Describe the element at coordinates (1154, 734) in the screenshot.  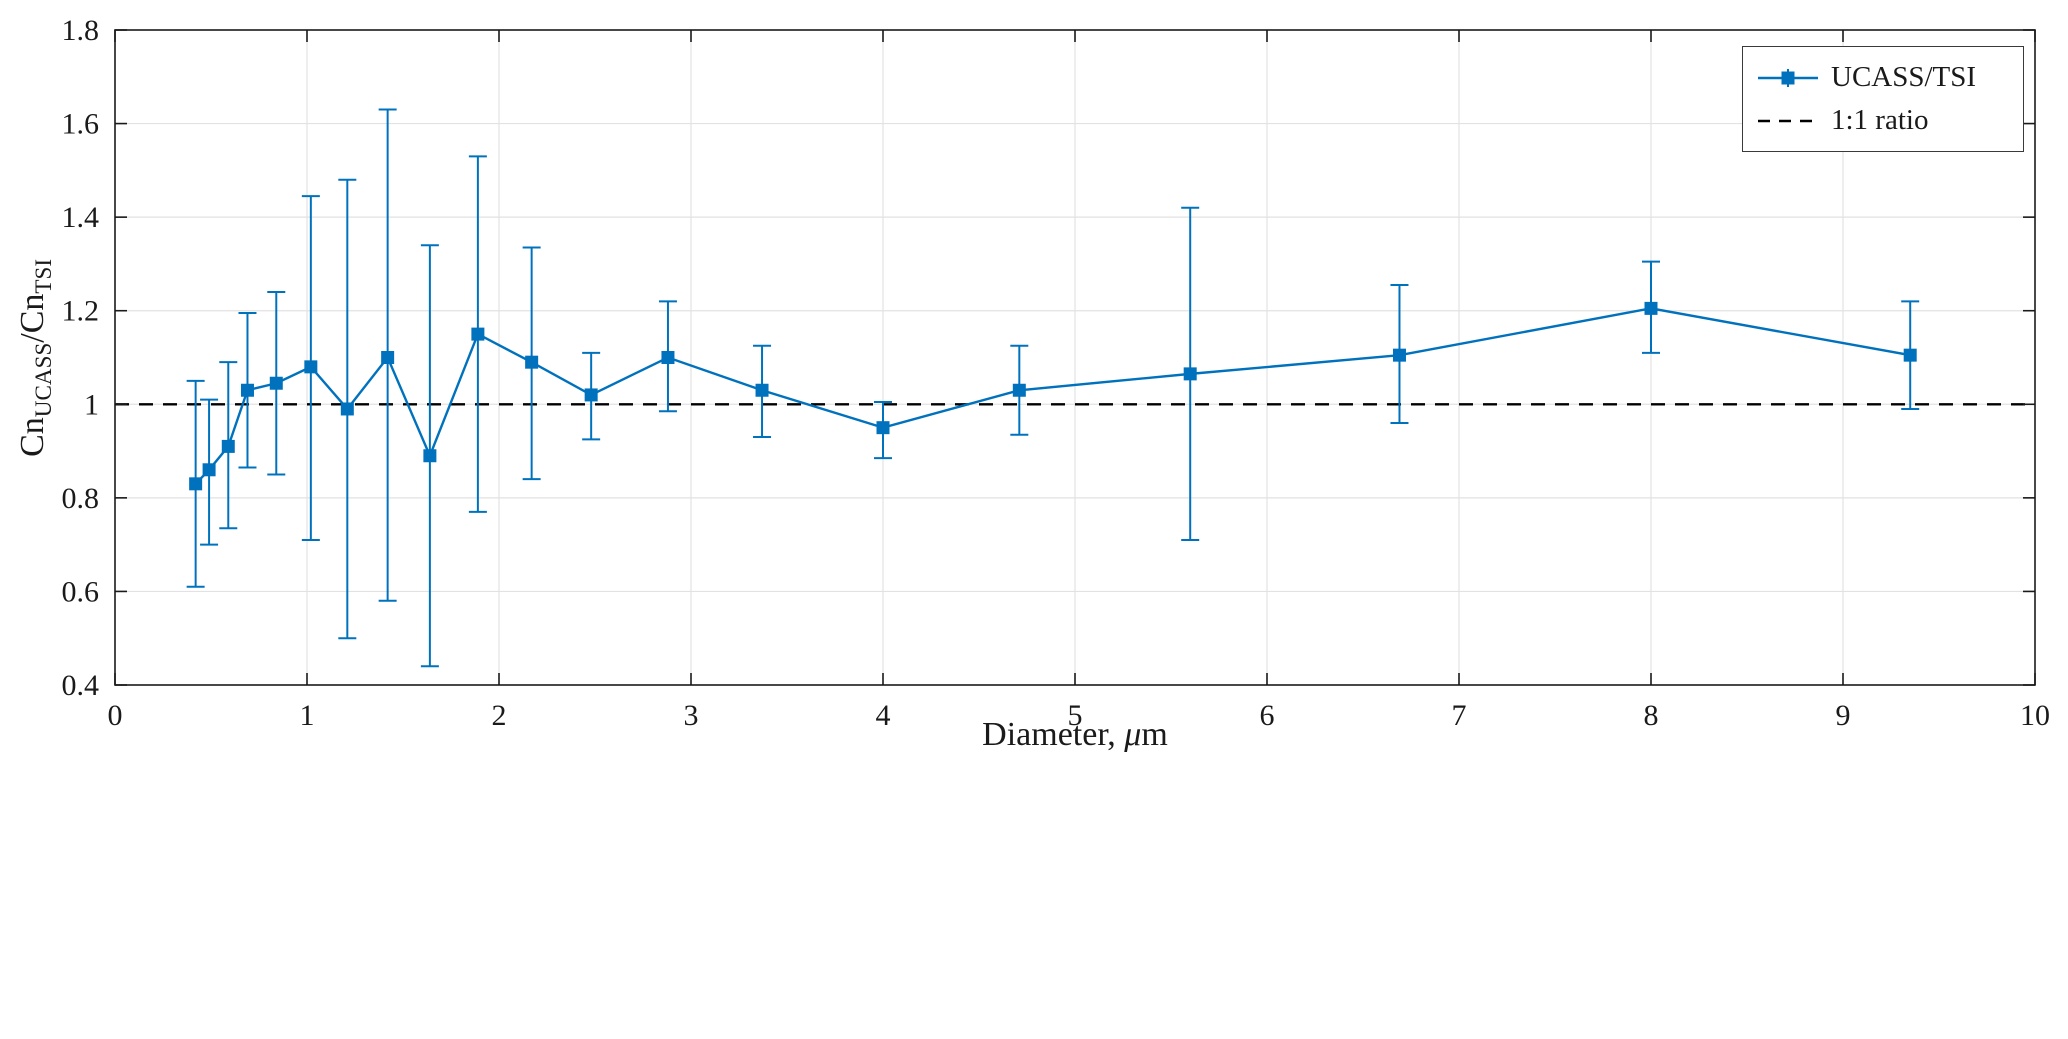
I see `x-axis-label-suffix: m` at that location.